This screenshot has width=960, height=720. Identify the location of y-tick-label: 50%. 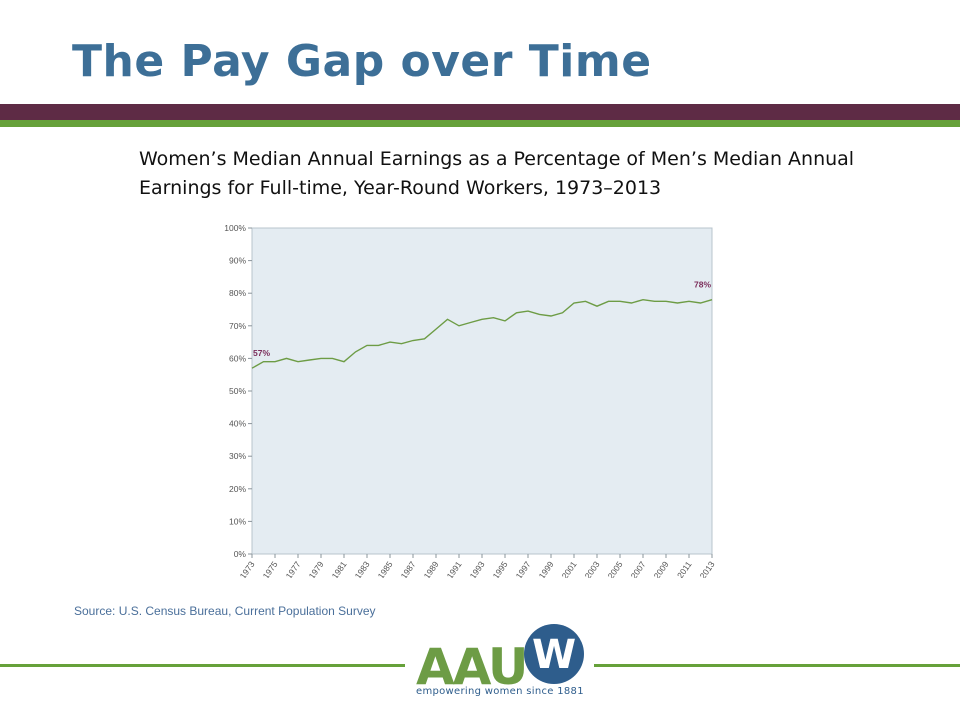
(237, 391).